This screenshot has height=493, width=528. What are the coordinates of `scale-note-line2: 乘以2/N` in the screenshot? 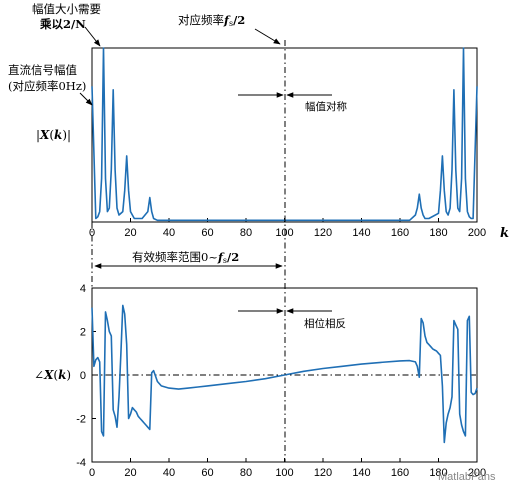 It's located at (62, 24).